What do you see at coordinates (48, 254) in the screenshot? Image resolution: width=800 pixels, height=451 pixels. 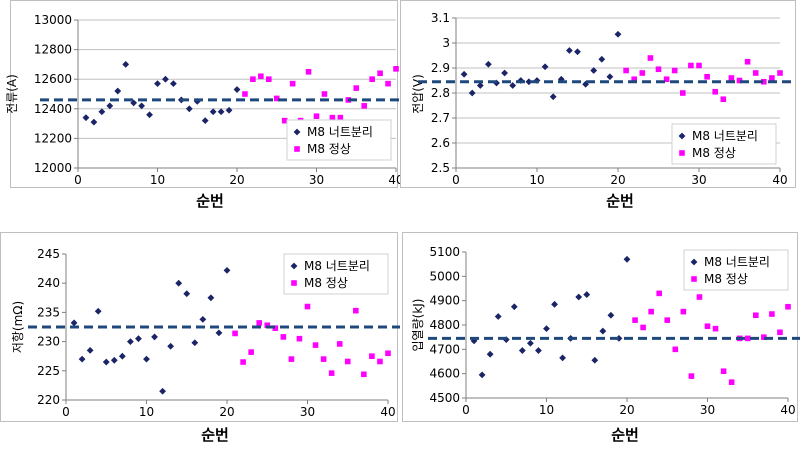 I see `y-tick-label: 245` at bounding box center [48, 254].